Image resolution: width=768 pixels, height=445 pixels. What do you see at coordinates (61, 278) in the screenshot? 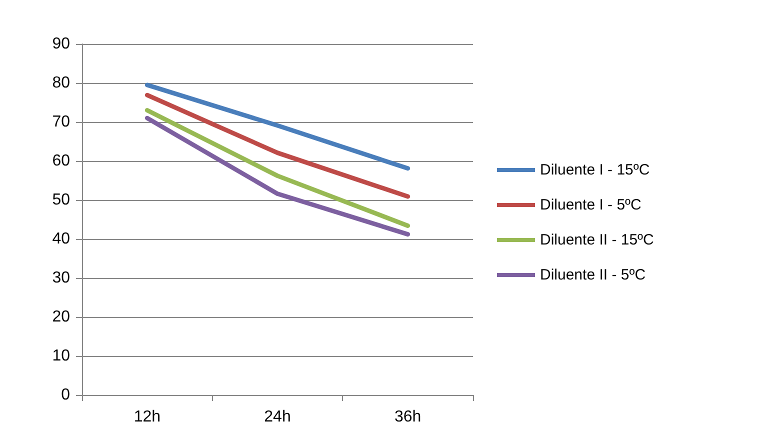
I see `y-tick-label: 30` at bounding box center [61, 278].